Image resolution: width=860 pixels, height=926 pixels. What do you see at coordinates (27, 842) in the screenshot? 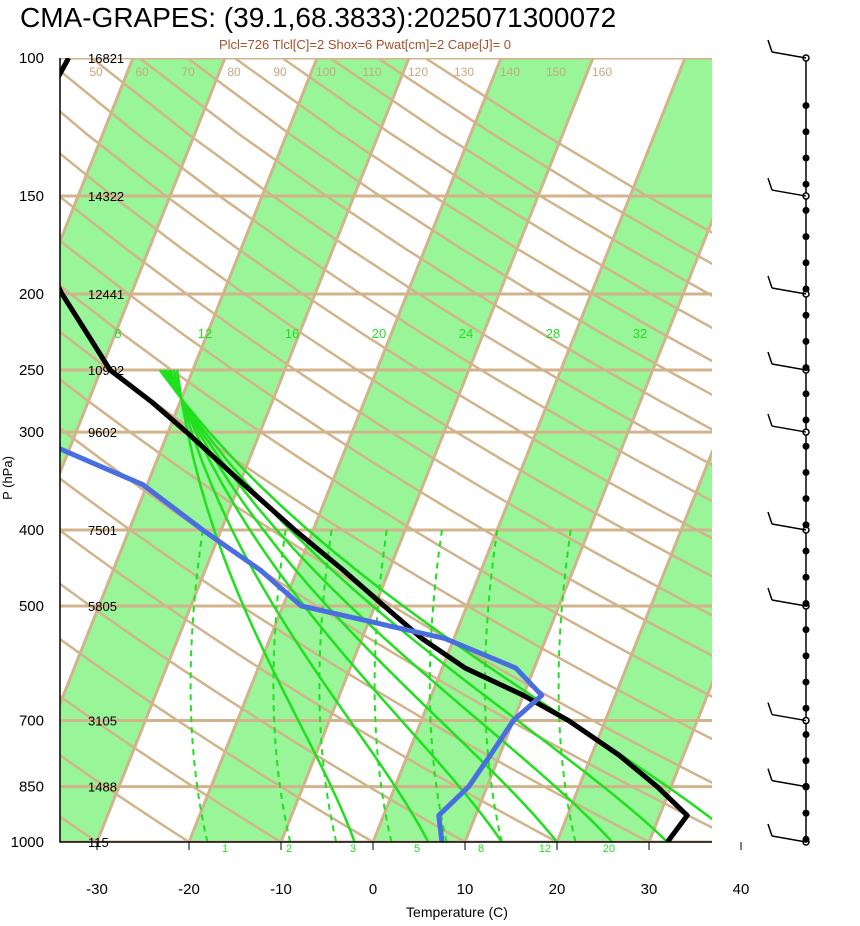
I see `pressure-tick-label: 1000` at bounding box center [27, 842].